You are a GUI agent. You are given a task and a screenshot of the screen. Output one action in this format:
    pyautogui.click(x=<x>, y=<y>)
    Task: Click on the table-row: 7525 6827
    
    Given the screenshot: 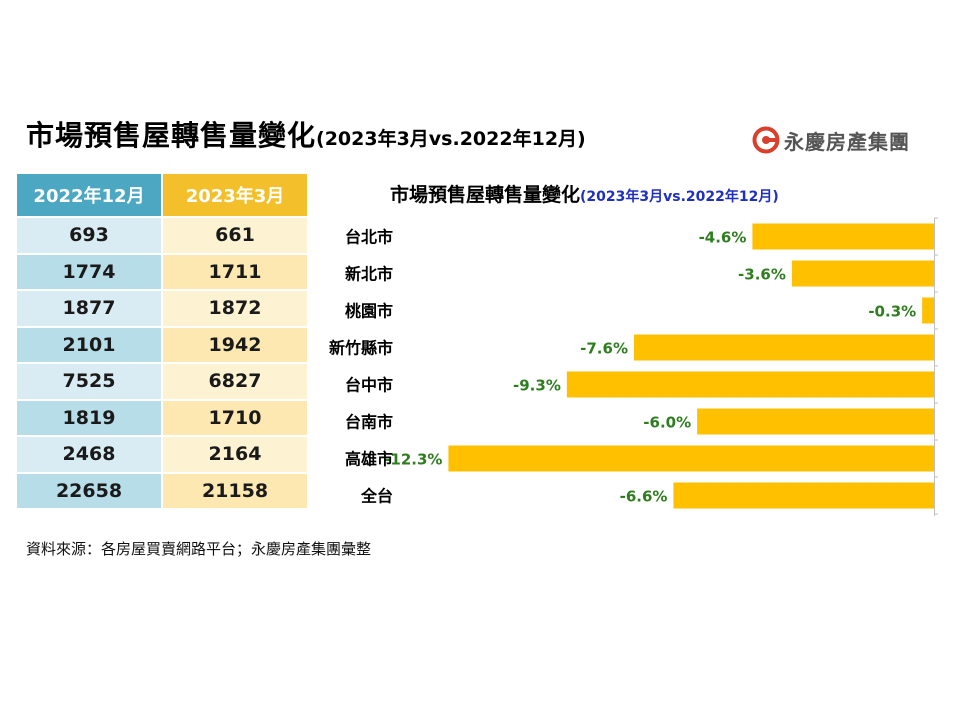 What is the action you would take?
    pyautogui.click(x=162, y=381)
    